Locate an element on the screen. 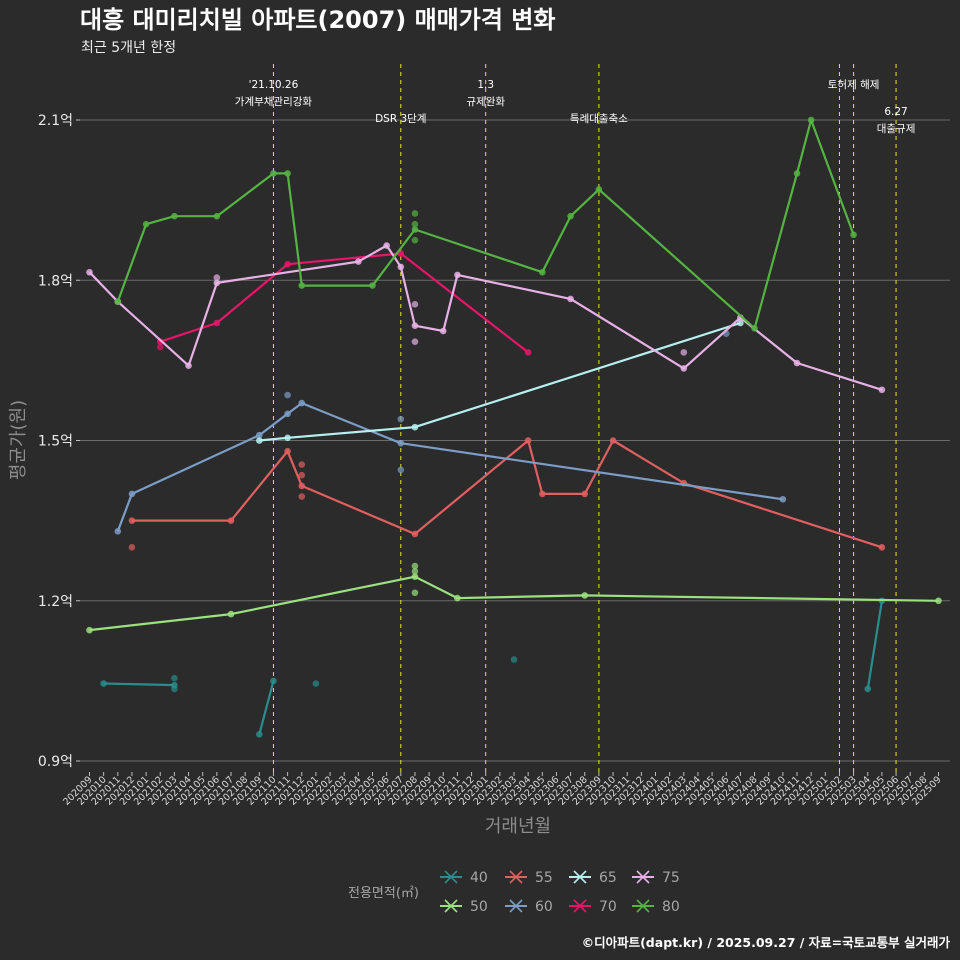  event-label: 토허제 해제 is located at coordinates (854, 84).